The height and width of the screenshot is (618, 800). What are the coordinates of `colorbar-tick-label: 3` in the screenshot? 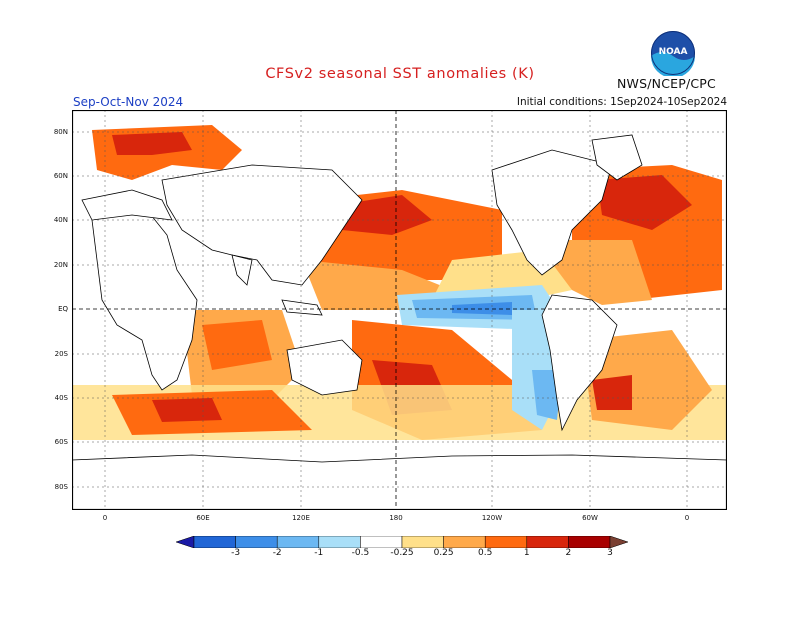 It's located at (610, 553).